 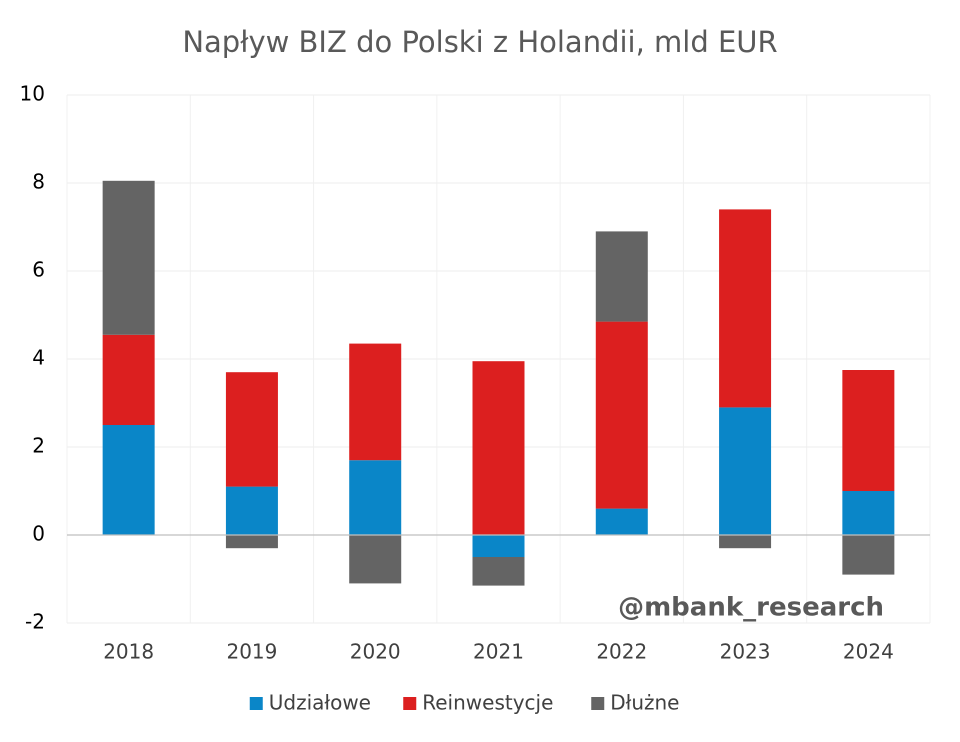 What do you see at coordinates (38, 270) in the screenshot?
I see `y-tick-label: 6` at bounding box center [38, 270].